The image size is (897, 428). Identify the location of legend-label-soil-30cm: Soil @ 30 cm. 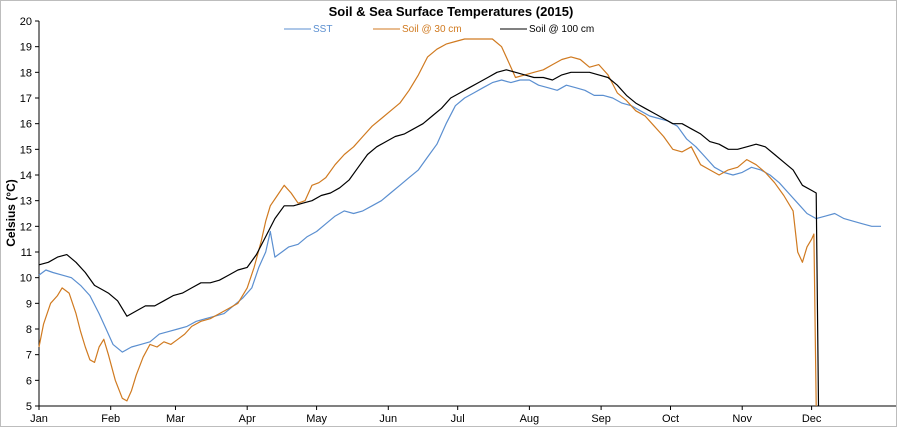
(432, 29).